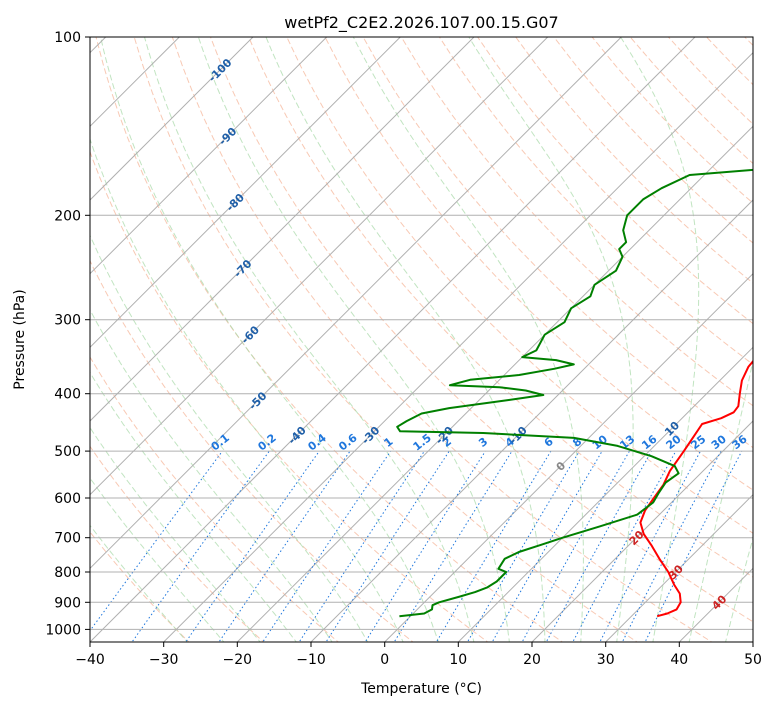  I want to click on x-tick-label: 20, so click(532, 660).